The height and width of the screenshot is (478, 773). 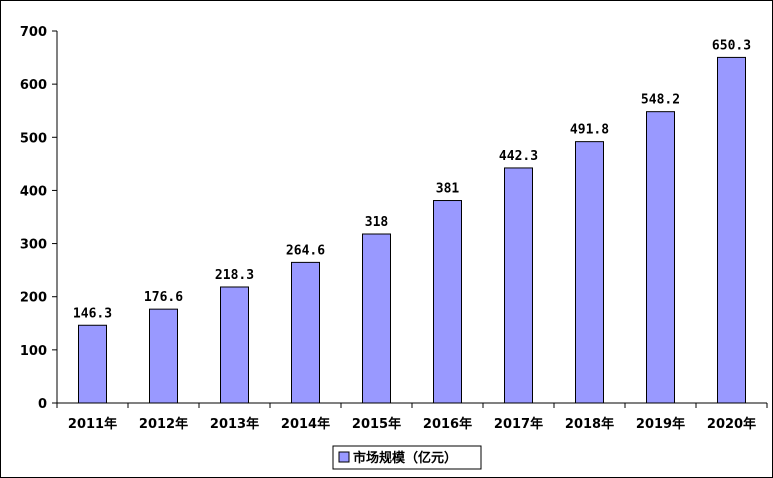 What do you see at coordinates (589, 130) in the screenshot?
I see `data-label: 491.8` at bounding box center [589, 130].